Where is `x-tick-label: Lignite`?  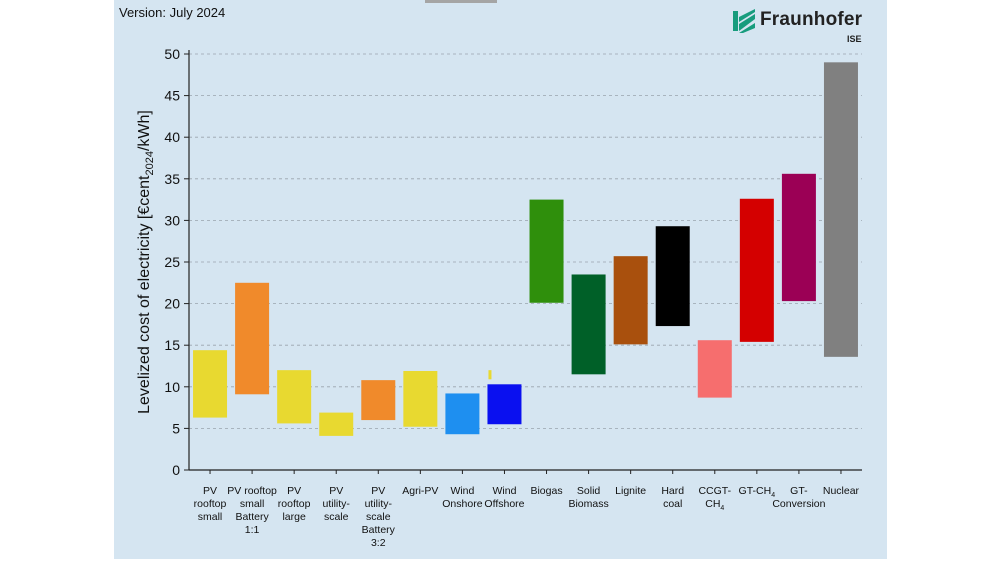
x-tick-label: Lignite is located at coordinates (630, 491).